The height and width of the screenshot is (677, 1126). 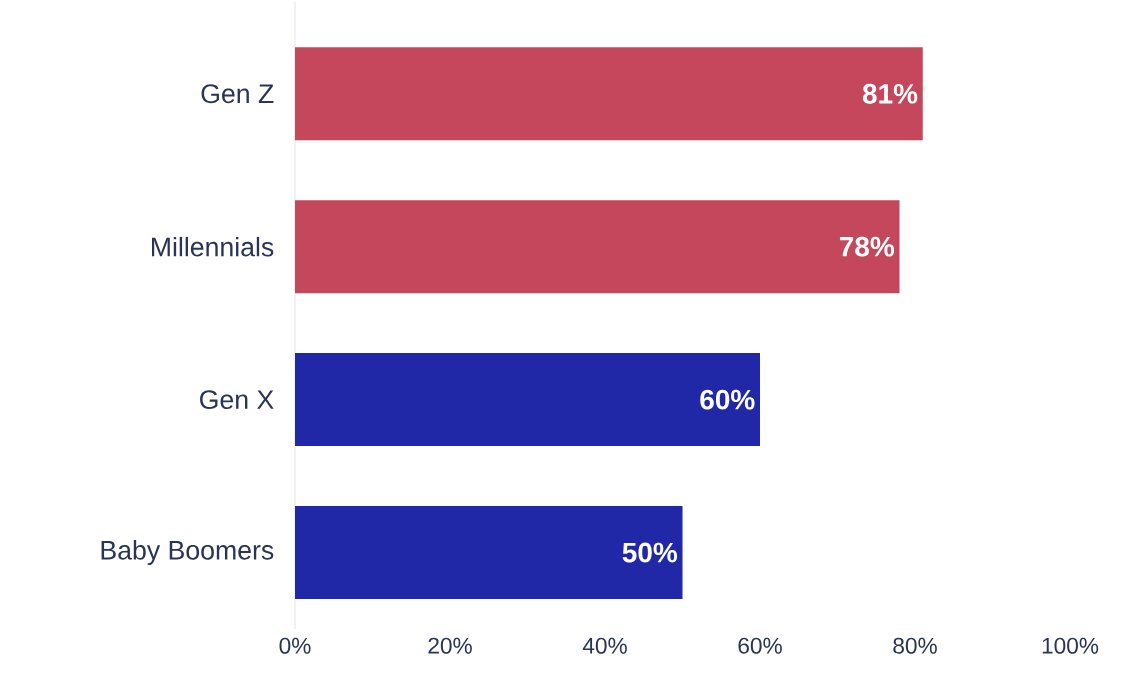 I want to click on y-tick-label: Gen Z, so click(x=237, y=94).